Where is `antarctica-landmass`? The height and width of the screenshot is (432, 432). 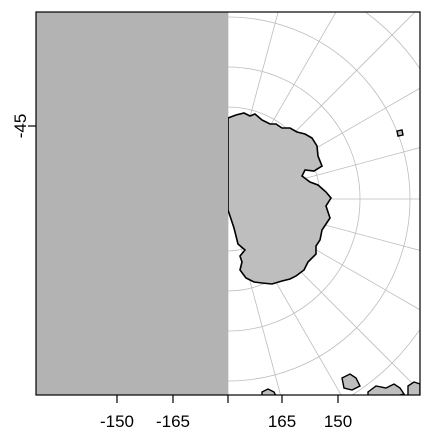
antarctica-landmass is located at coordinates (279, 198).